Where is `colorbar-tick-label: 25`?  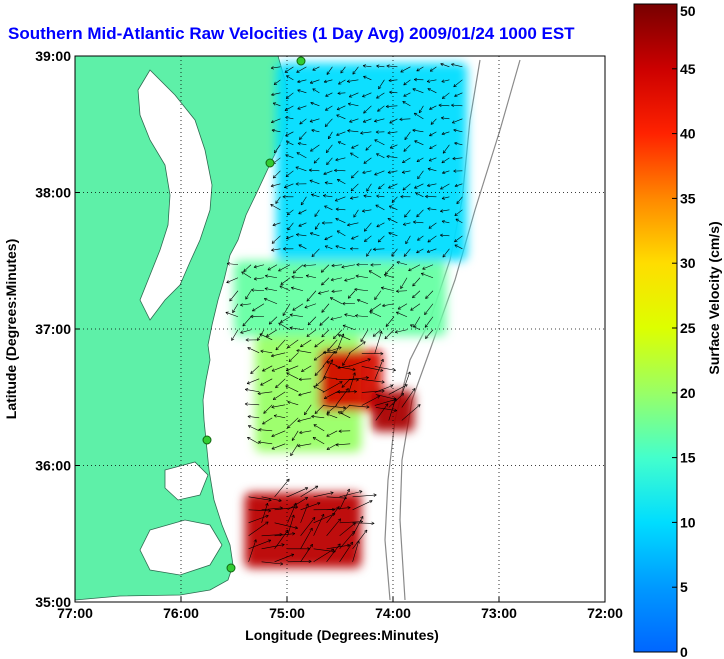
colorbar-tick-label: 25 is located at coordinates (688, 328).